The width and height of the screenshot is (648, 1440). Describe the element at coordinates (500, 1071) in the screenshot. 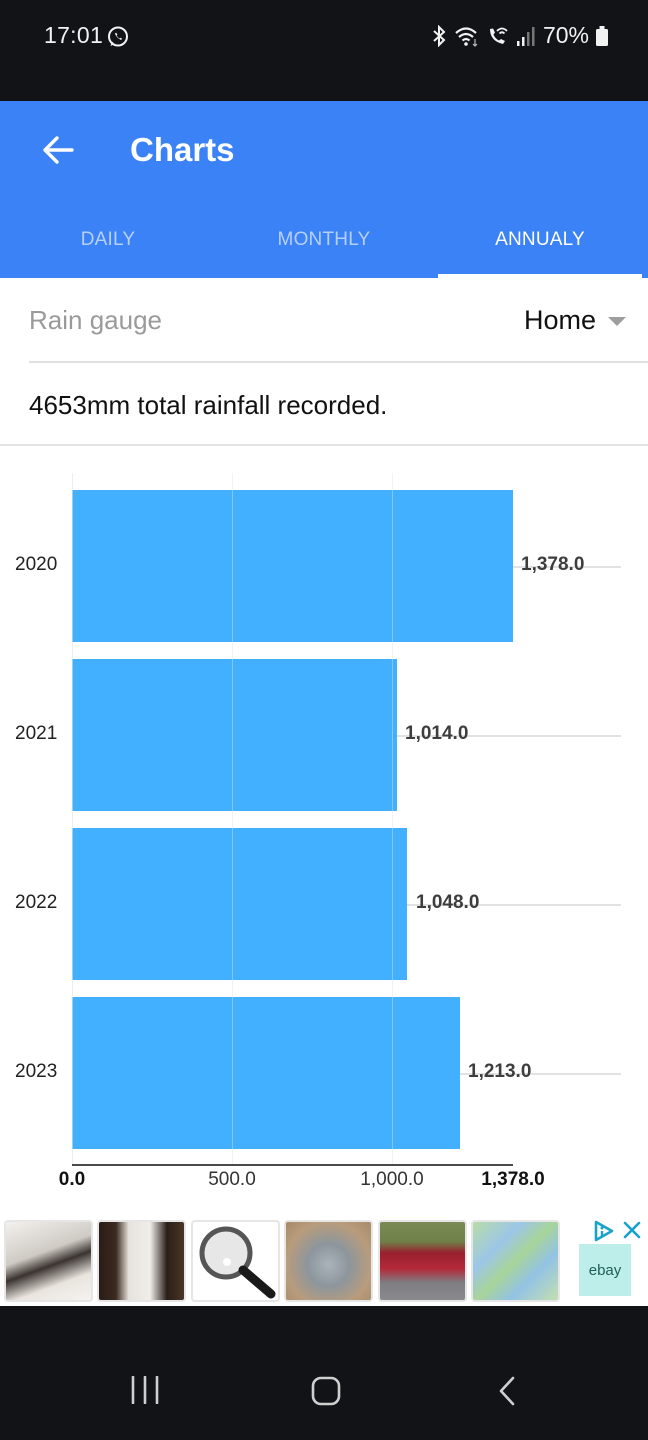

I see `value-label: 1,213.0` at that location.